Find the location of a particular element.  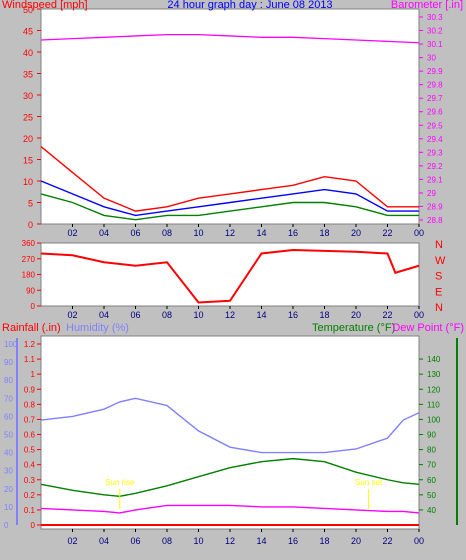

humidity-line is located at coordinates (230, 425).